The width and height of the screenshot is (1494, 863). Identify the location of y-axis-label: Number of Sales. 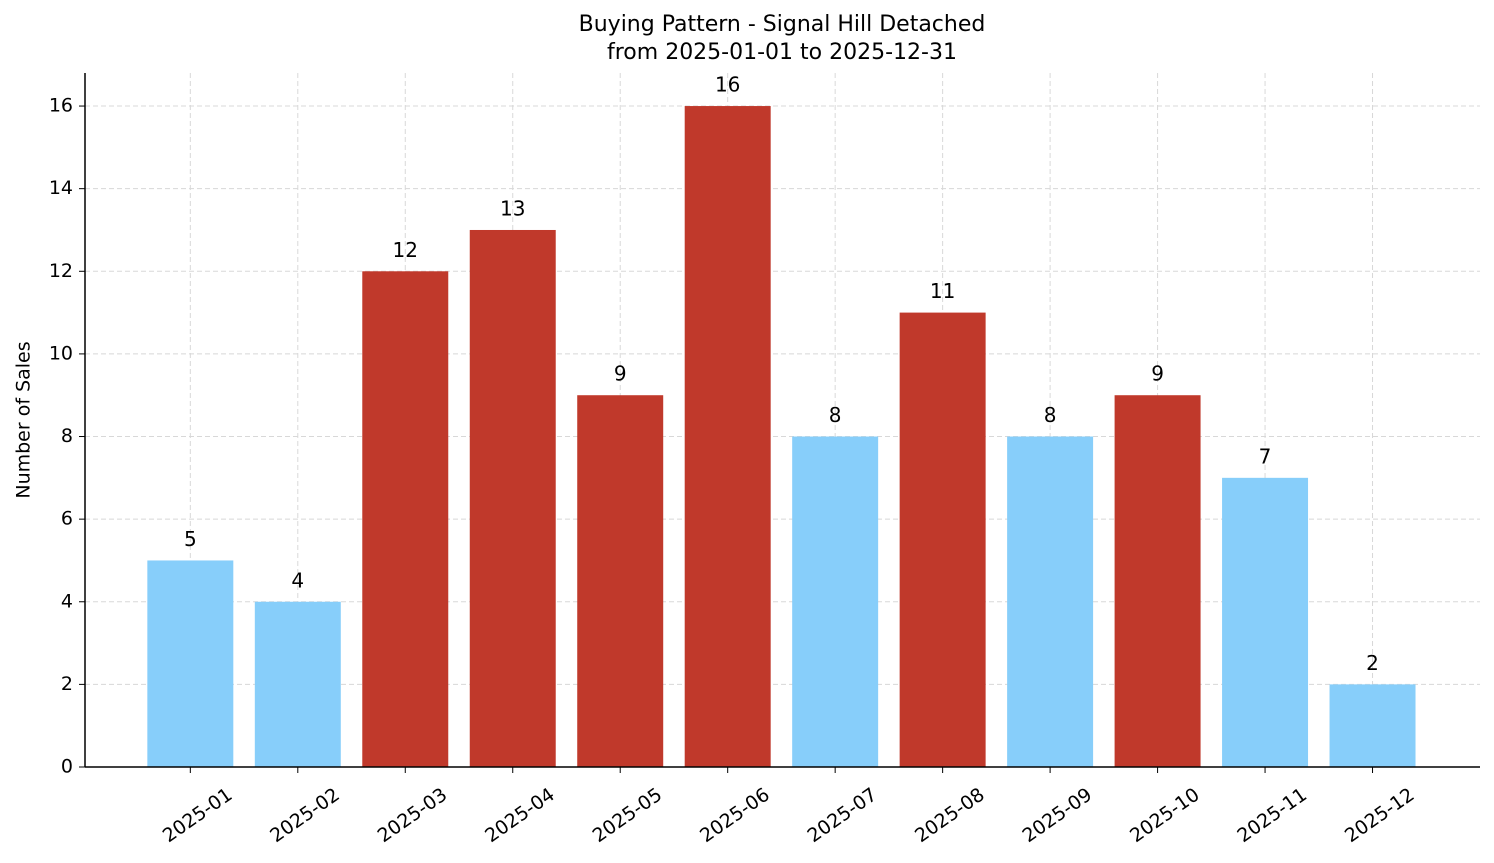
(24, 419).